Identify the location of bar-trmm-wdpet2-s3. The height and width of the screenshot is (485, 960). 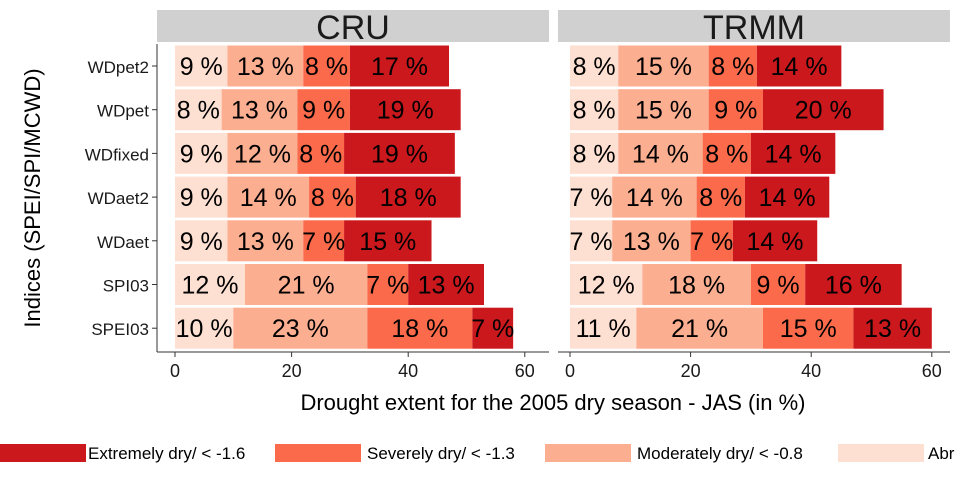
(799, 66).